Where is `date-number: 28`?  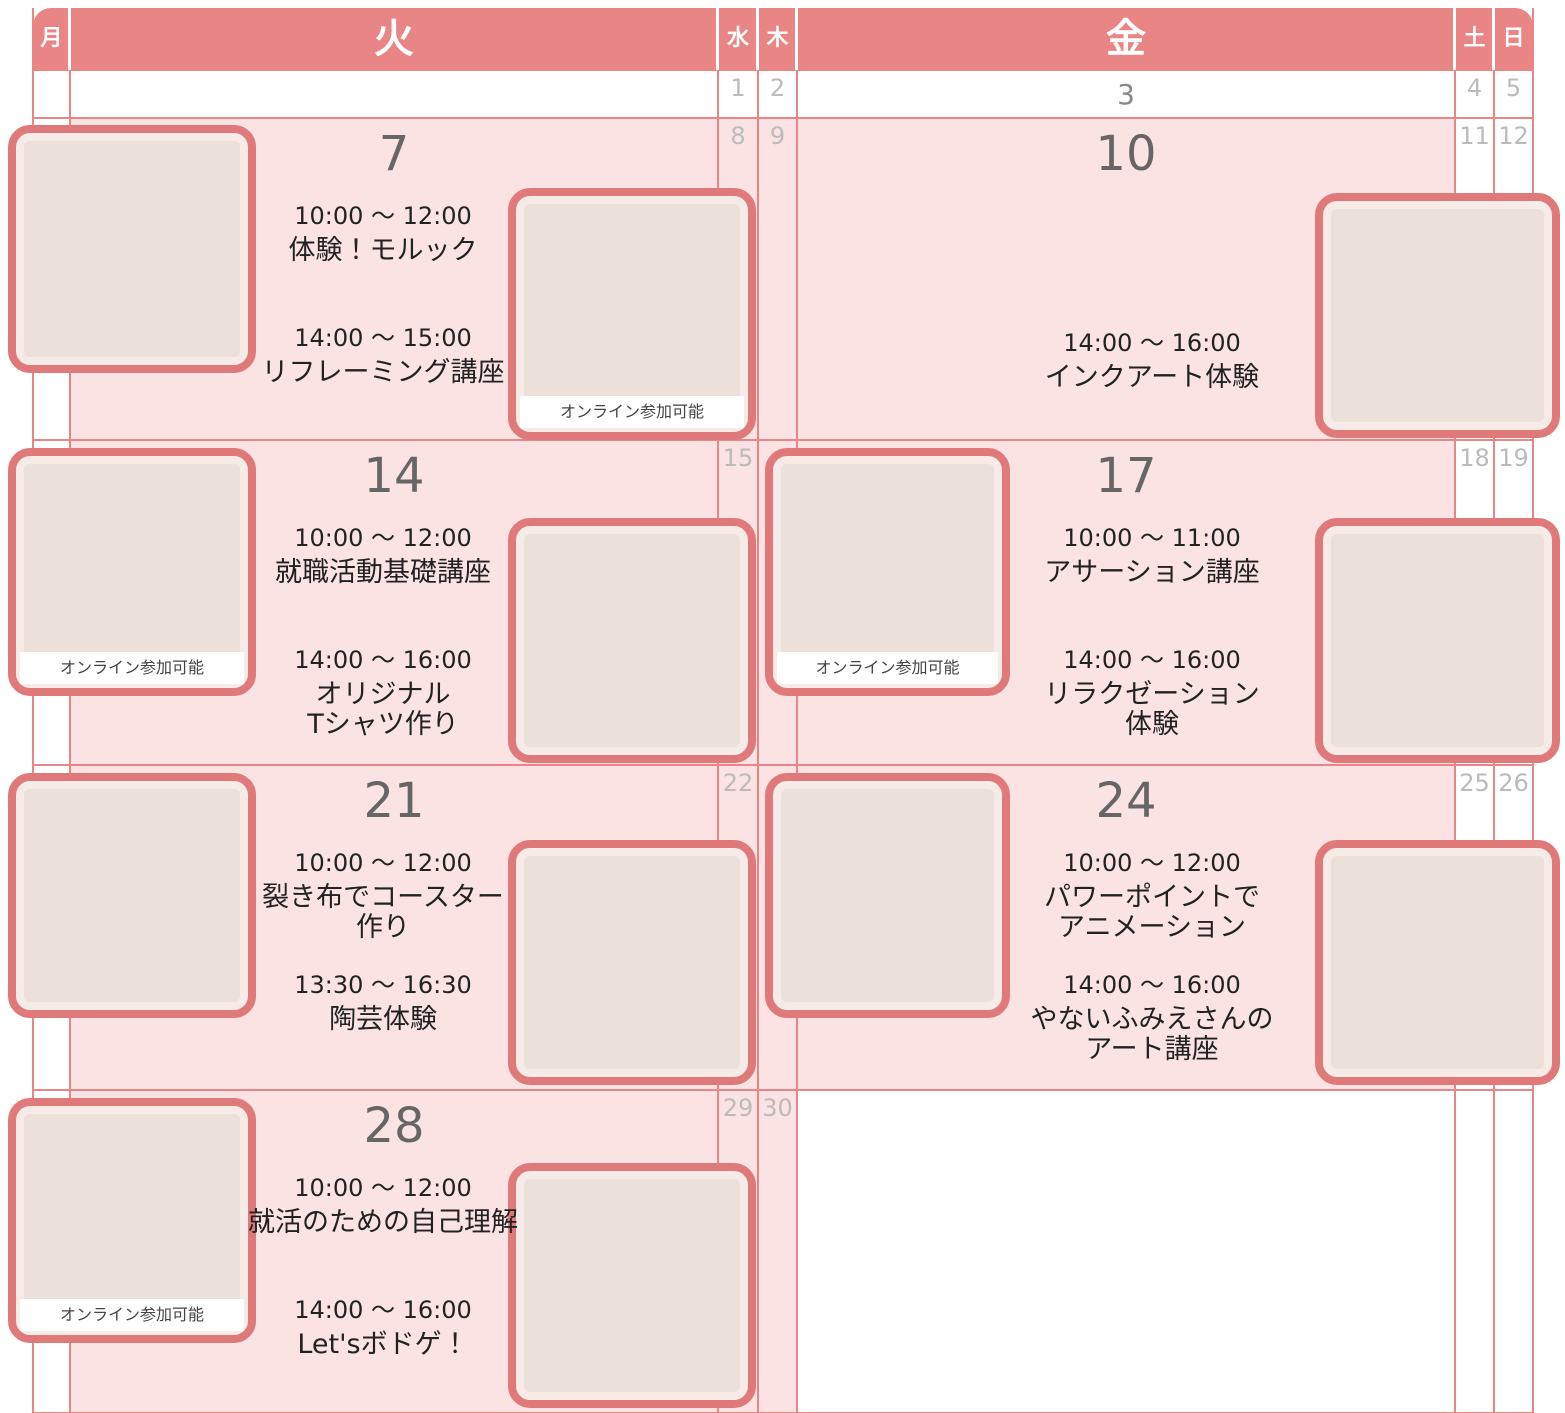
date-number: 28 is located at coordinates (394, 1126).